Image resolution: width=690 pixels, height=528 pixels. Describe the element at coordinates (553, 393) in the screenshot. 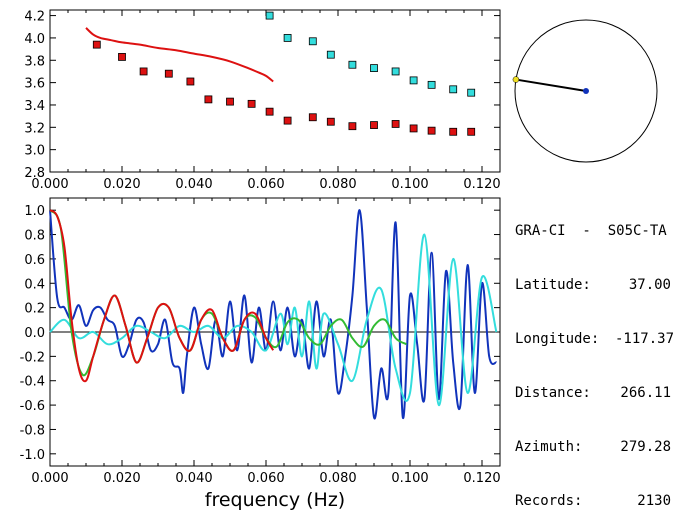

I see `distance-label: Distance:` at that location.